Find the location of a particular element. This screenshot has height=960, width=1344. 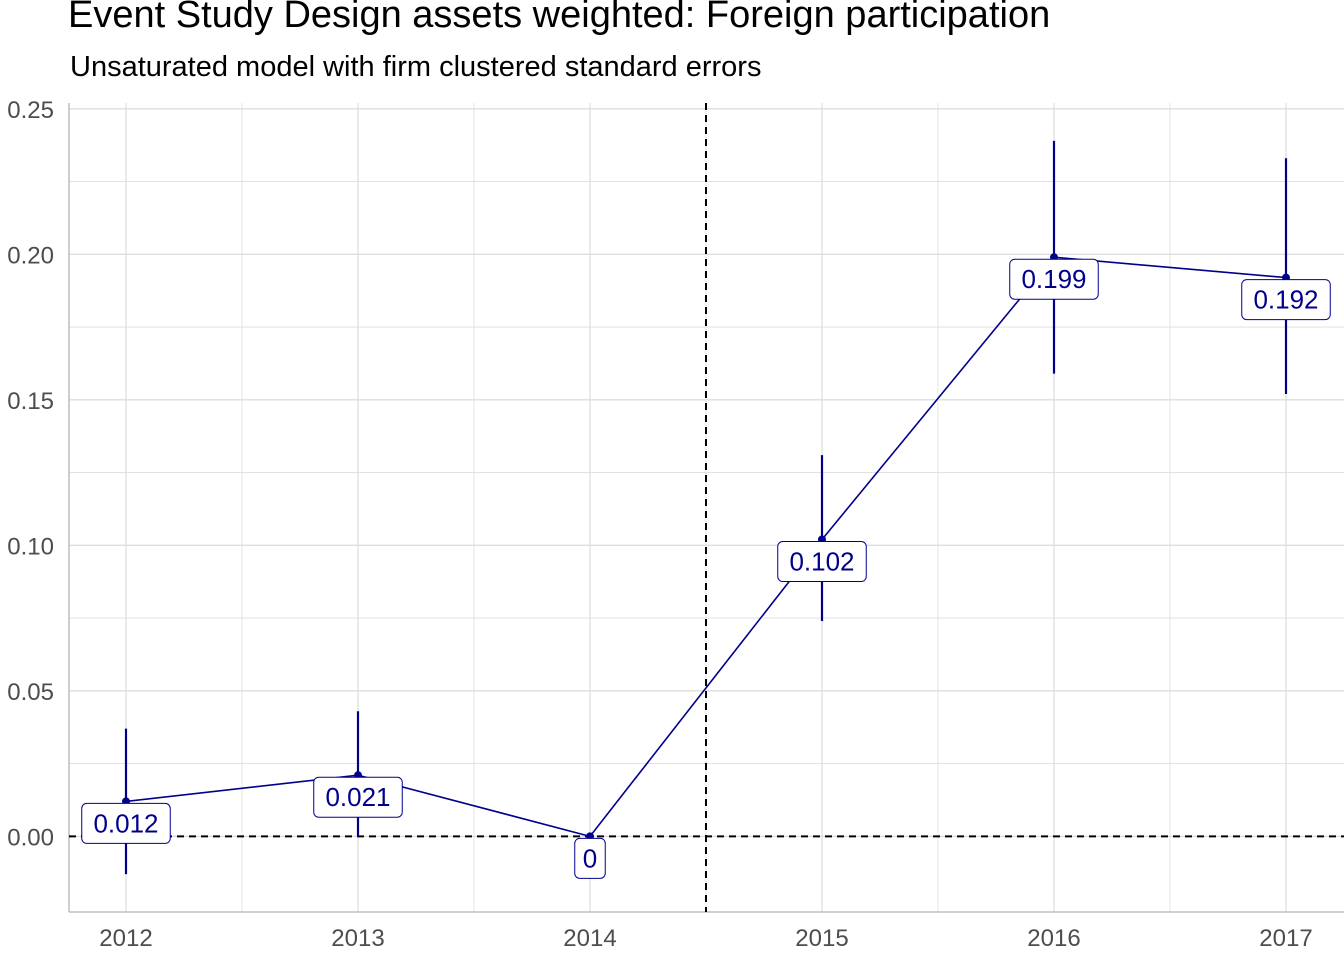

x-tick-label: 2016 is located at coordinates (1053, 938).